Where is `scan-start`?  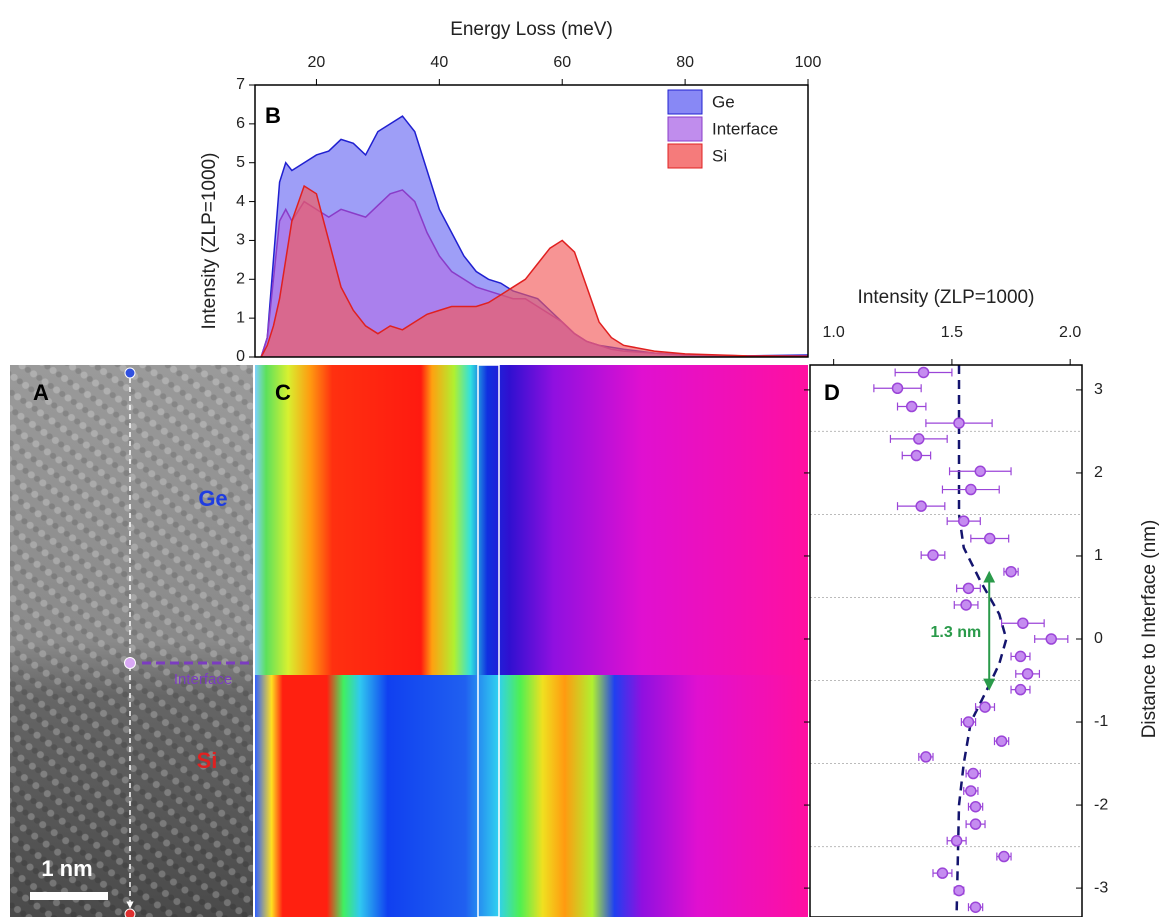 scan-start is located at coordinates (130, 373).